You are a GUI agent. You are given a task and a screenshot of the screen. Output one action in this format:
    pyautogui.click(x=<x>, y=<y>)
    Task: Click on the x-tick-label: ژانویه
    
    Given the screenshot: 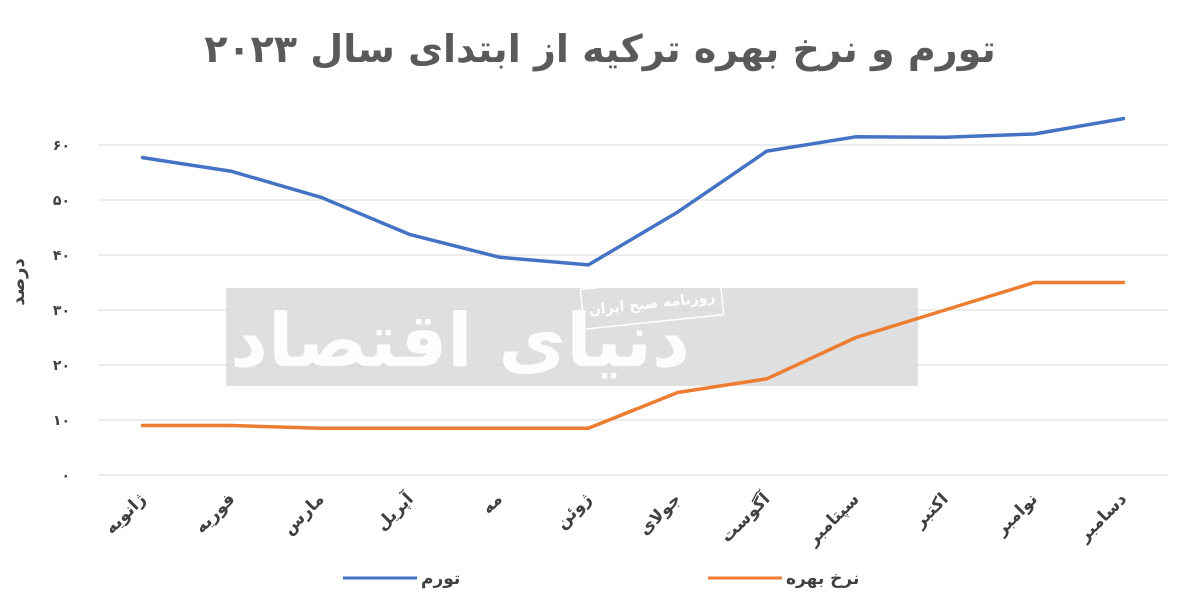 What is the action you would take?
    pyautogui.click(x=125, y=513)
    